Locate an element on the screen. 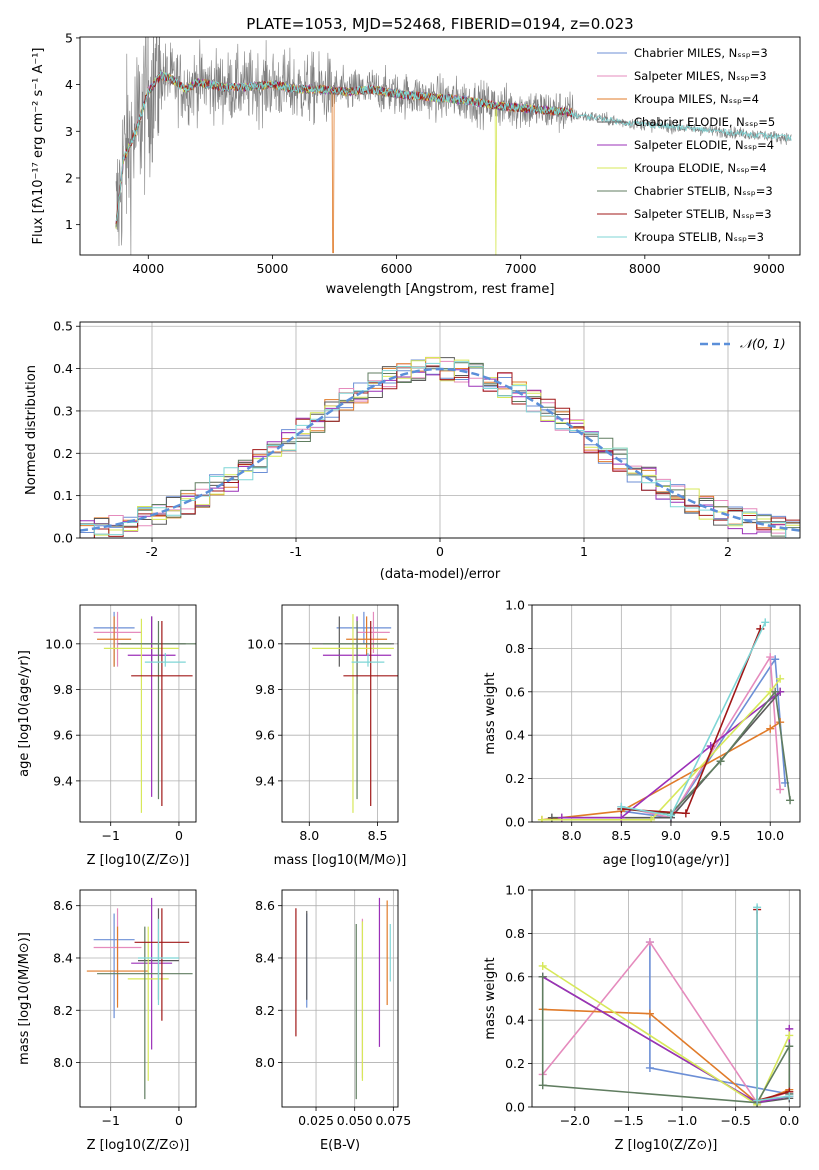 This screenshot has height=1170, width=819. legend-entry: Chabrier STELIB, Nₛₛₚ=3 is located at coordinates (703, 191).